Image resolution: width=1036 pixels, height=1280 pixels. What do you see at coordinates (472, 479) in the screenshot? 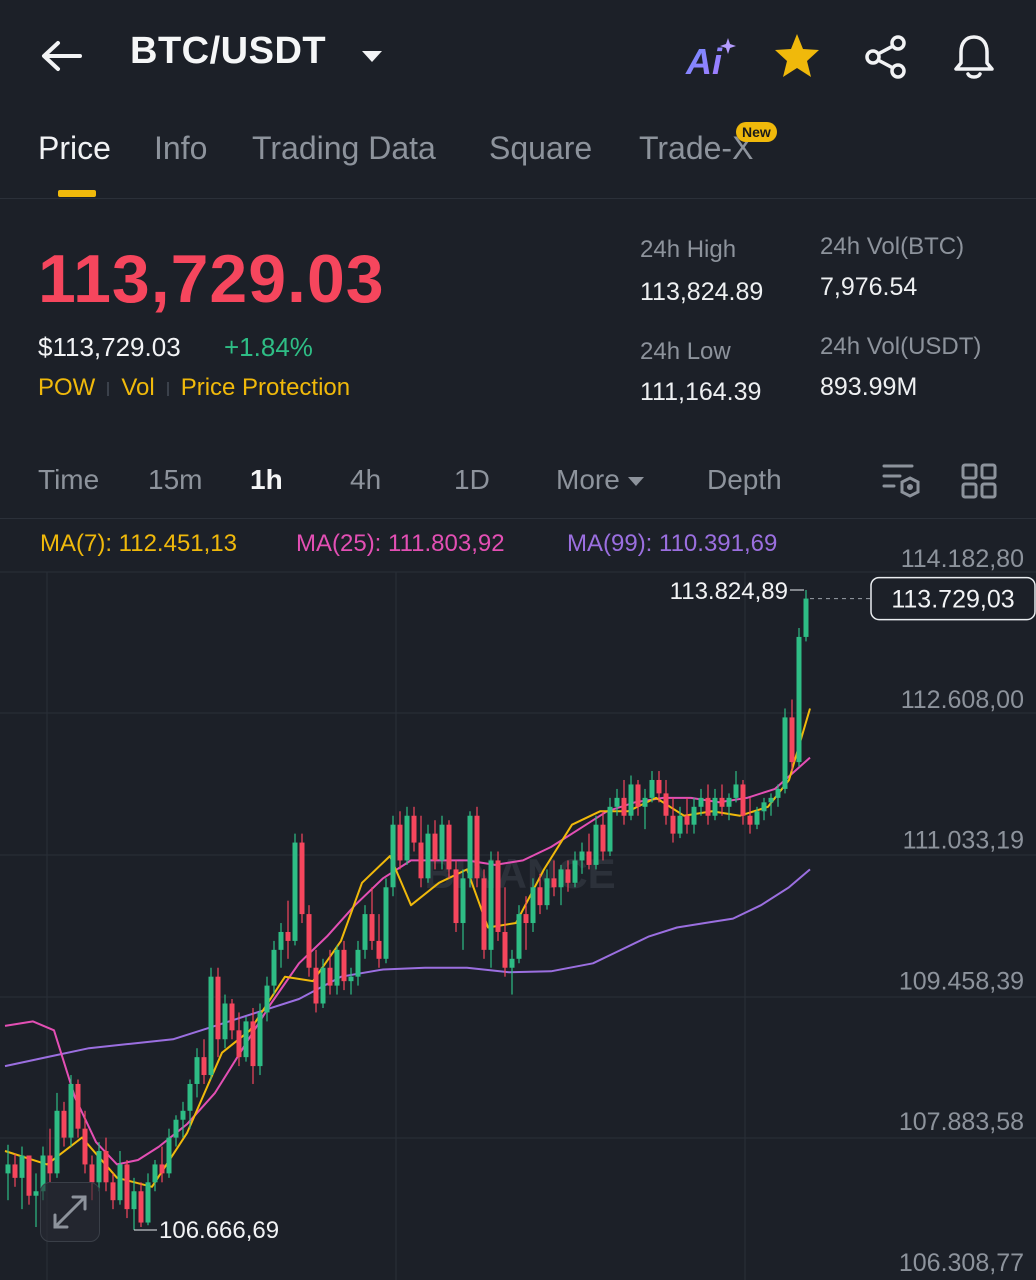
I see `interval-1d: 1D` at bounding box center [472, 479].